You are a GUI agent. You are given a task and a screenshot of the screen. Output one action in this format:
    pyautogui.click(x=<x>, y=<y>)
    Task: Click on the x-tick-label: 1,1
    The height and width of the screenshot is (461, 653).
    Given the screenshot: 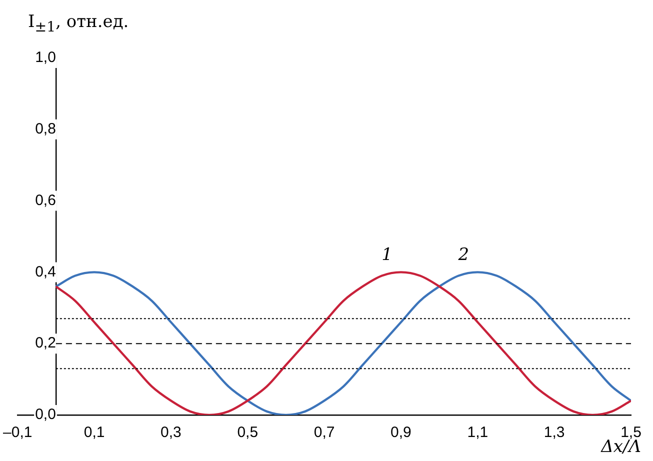 What is the action you would take?
    pyautogui.click(x=477, y=433)
    